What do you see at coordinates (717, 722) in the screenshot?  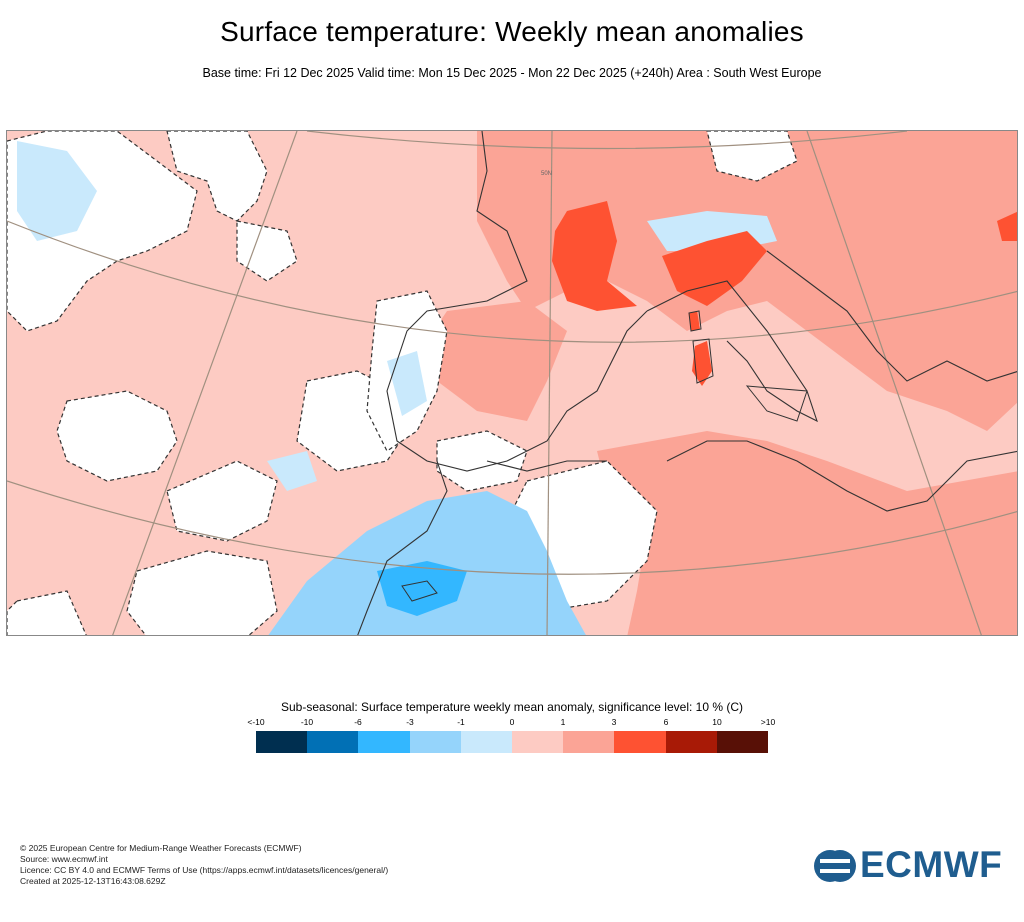 I see `legend-tick: 10` at bounding box center [717, 722].